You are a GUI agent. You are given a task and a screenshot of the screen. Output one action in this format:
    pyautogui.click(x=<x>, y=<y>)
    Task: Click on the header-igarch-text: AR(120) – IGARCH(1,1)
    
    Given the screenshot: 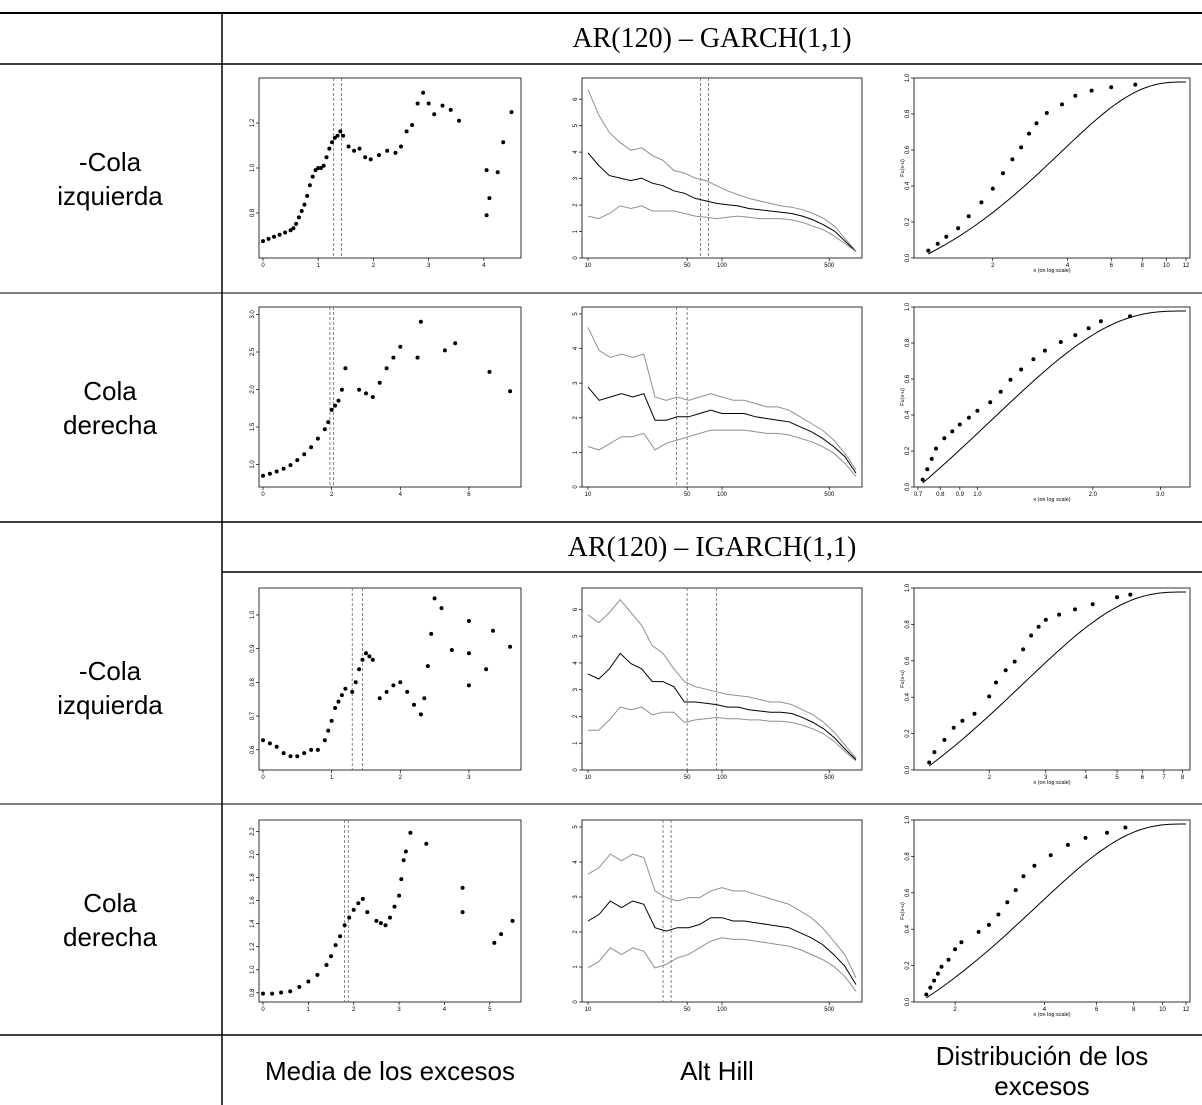 What is the action you would take?
    pyautogui.click(x=712, y=547)
    